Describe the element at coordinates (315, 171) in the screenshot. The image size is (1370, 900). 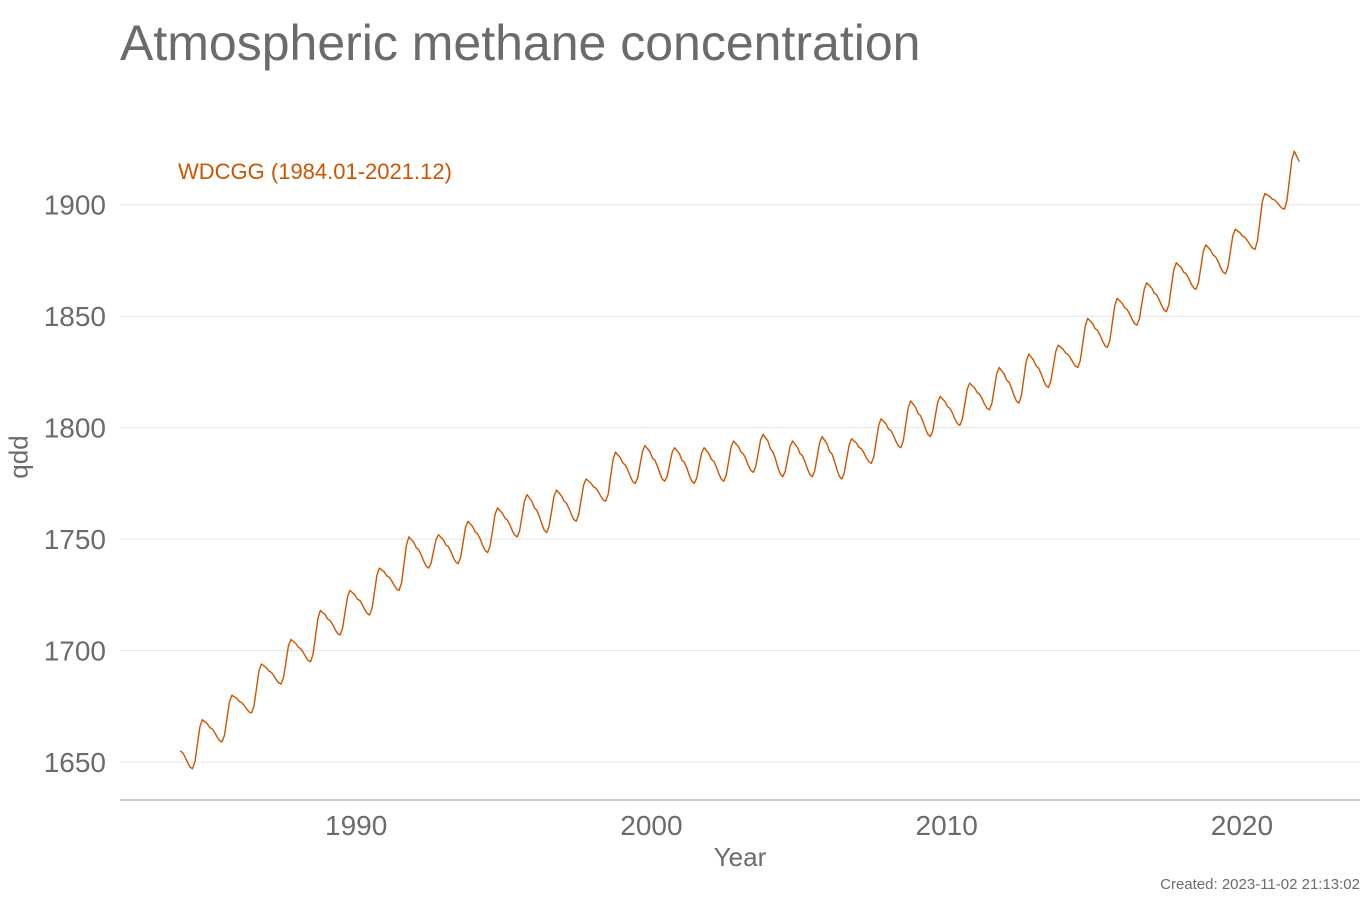
I see `legend-entry-wdcgg: WDCGG (1984.01-2021.12)` at that location.